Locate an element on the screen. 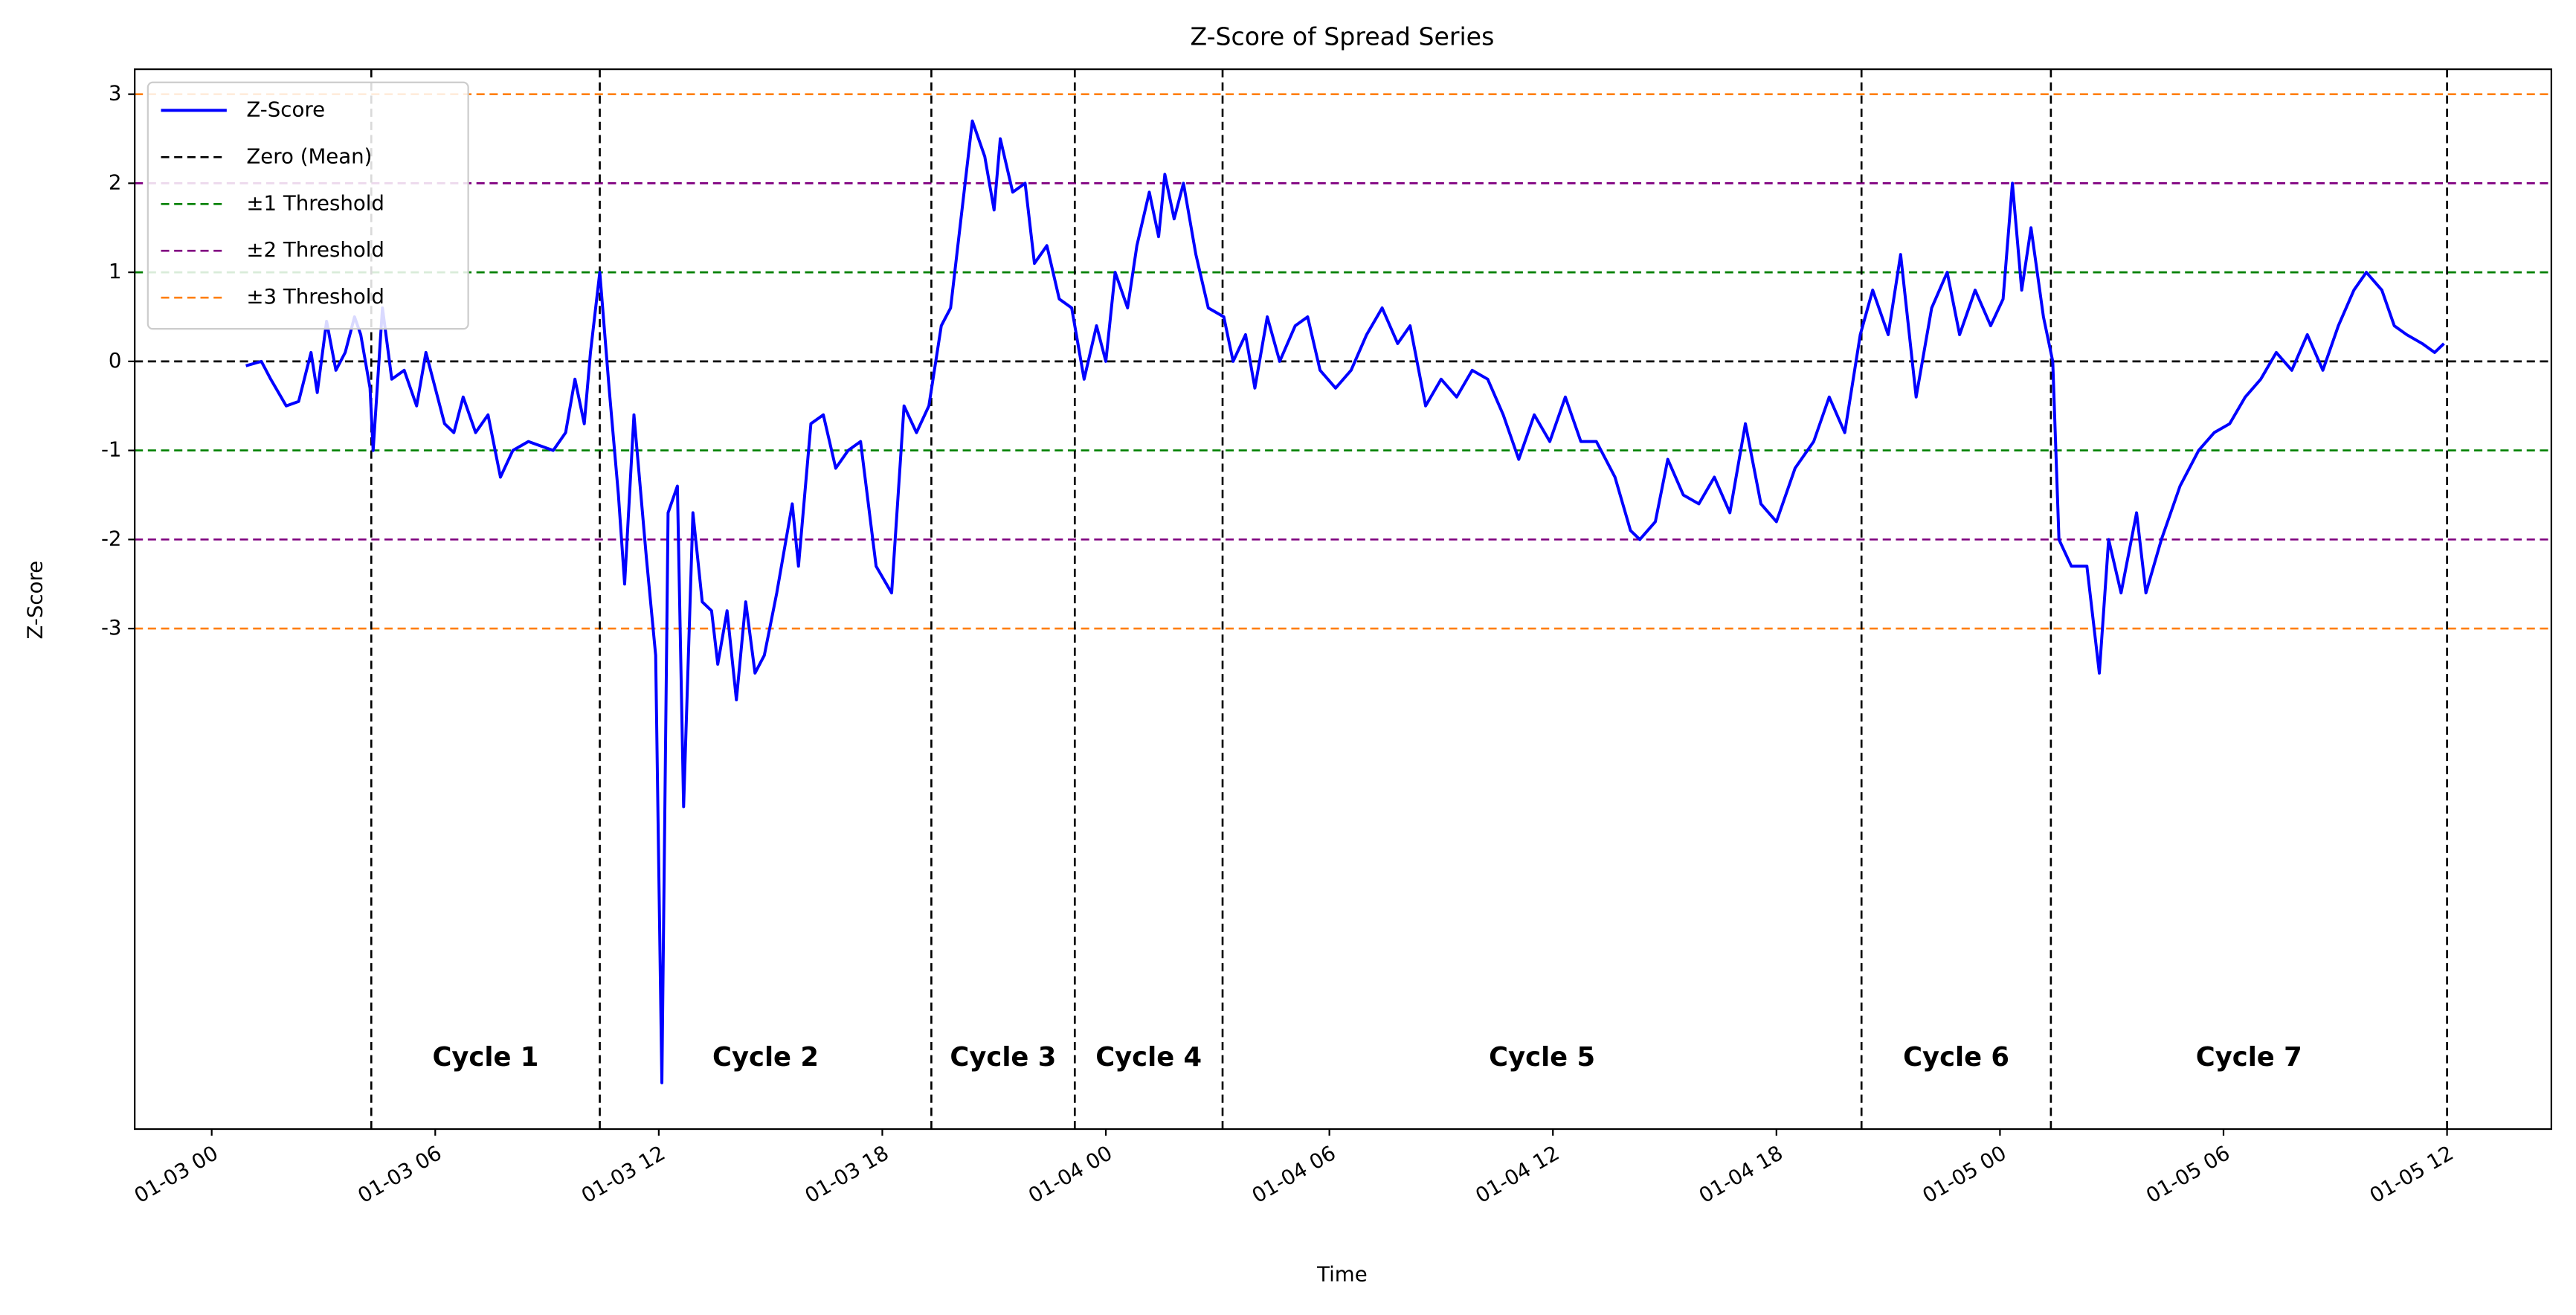  y-tick-label: 0 is located at coordinates (115, 361).